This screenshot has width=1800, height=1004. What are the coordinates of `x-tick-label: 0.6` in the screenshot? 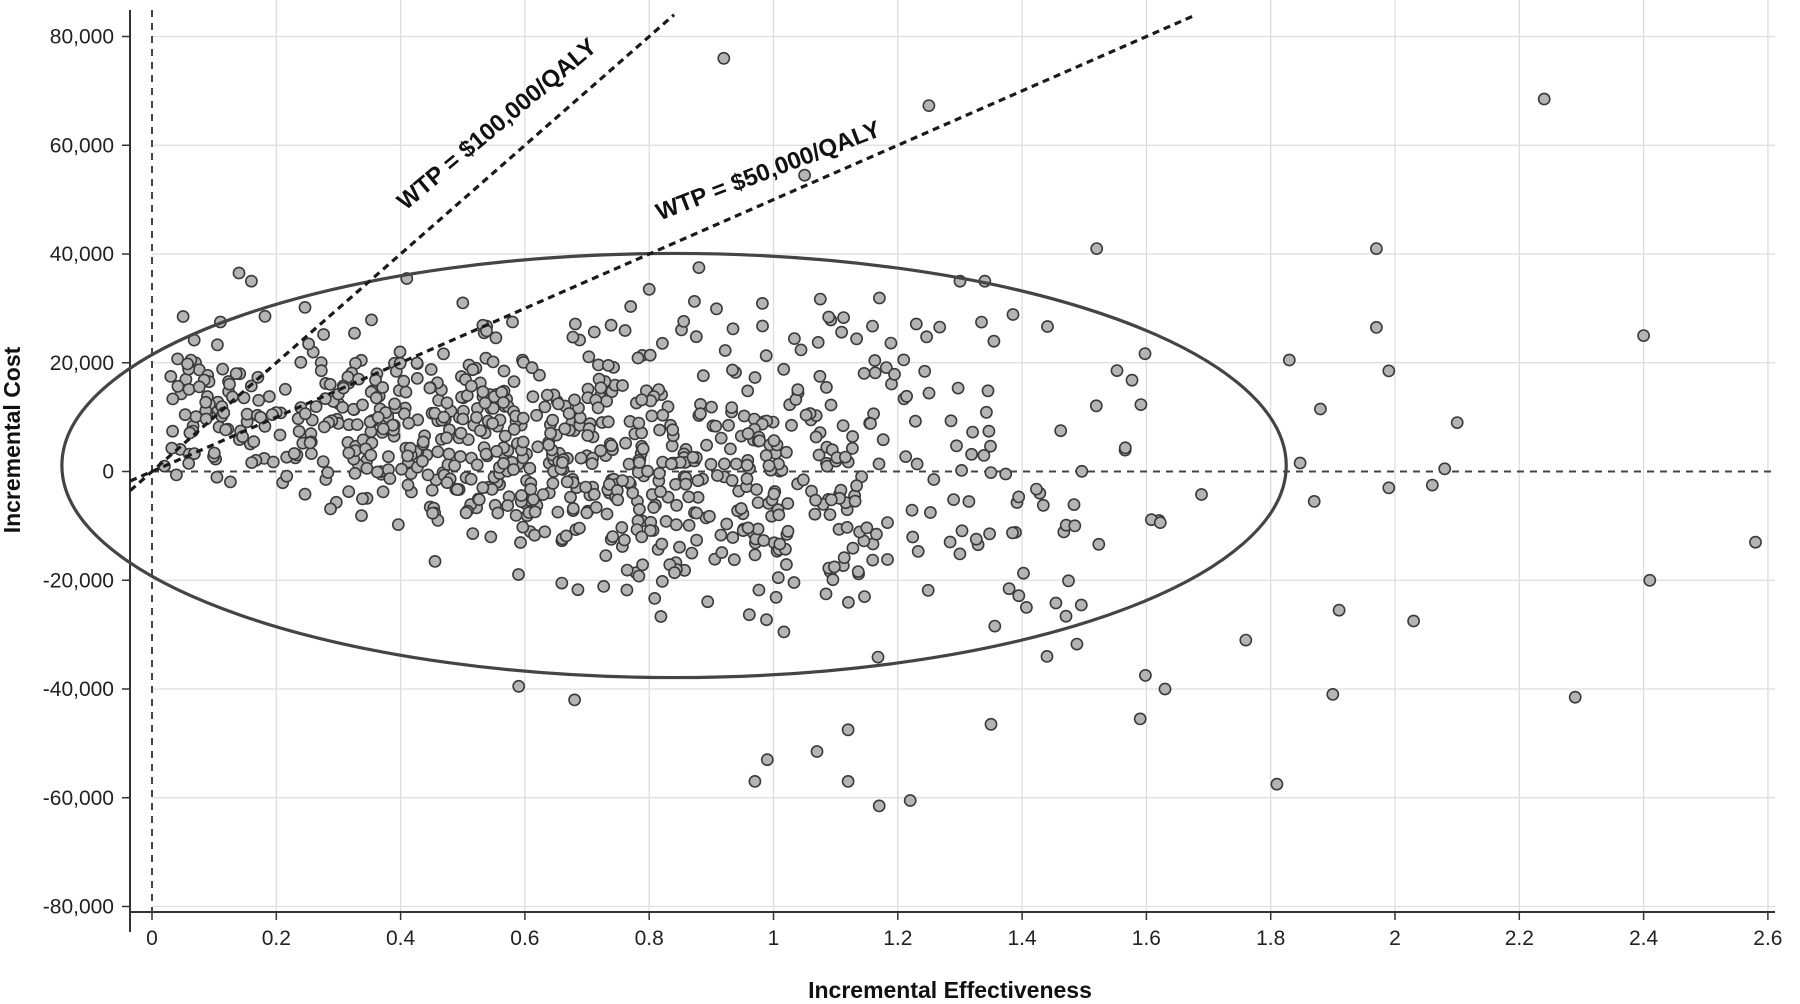 It's located at (524, 938).